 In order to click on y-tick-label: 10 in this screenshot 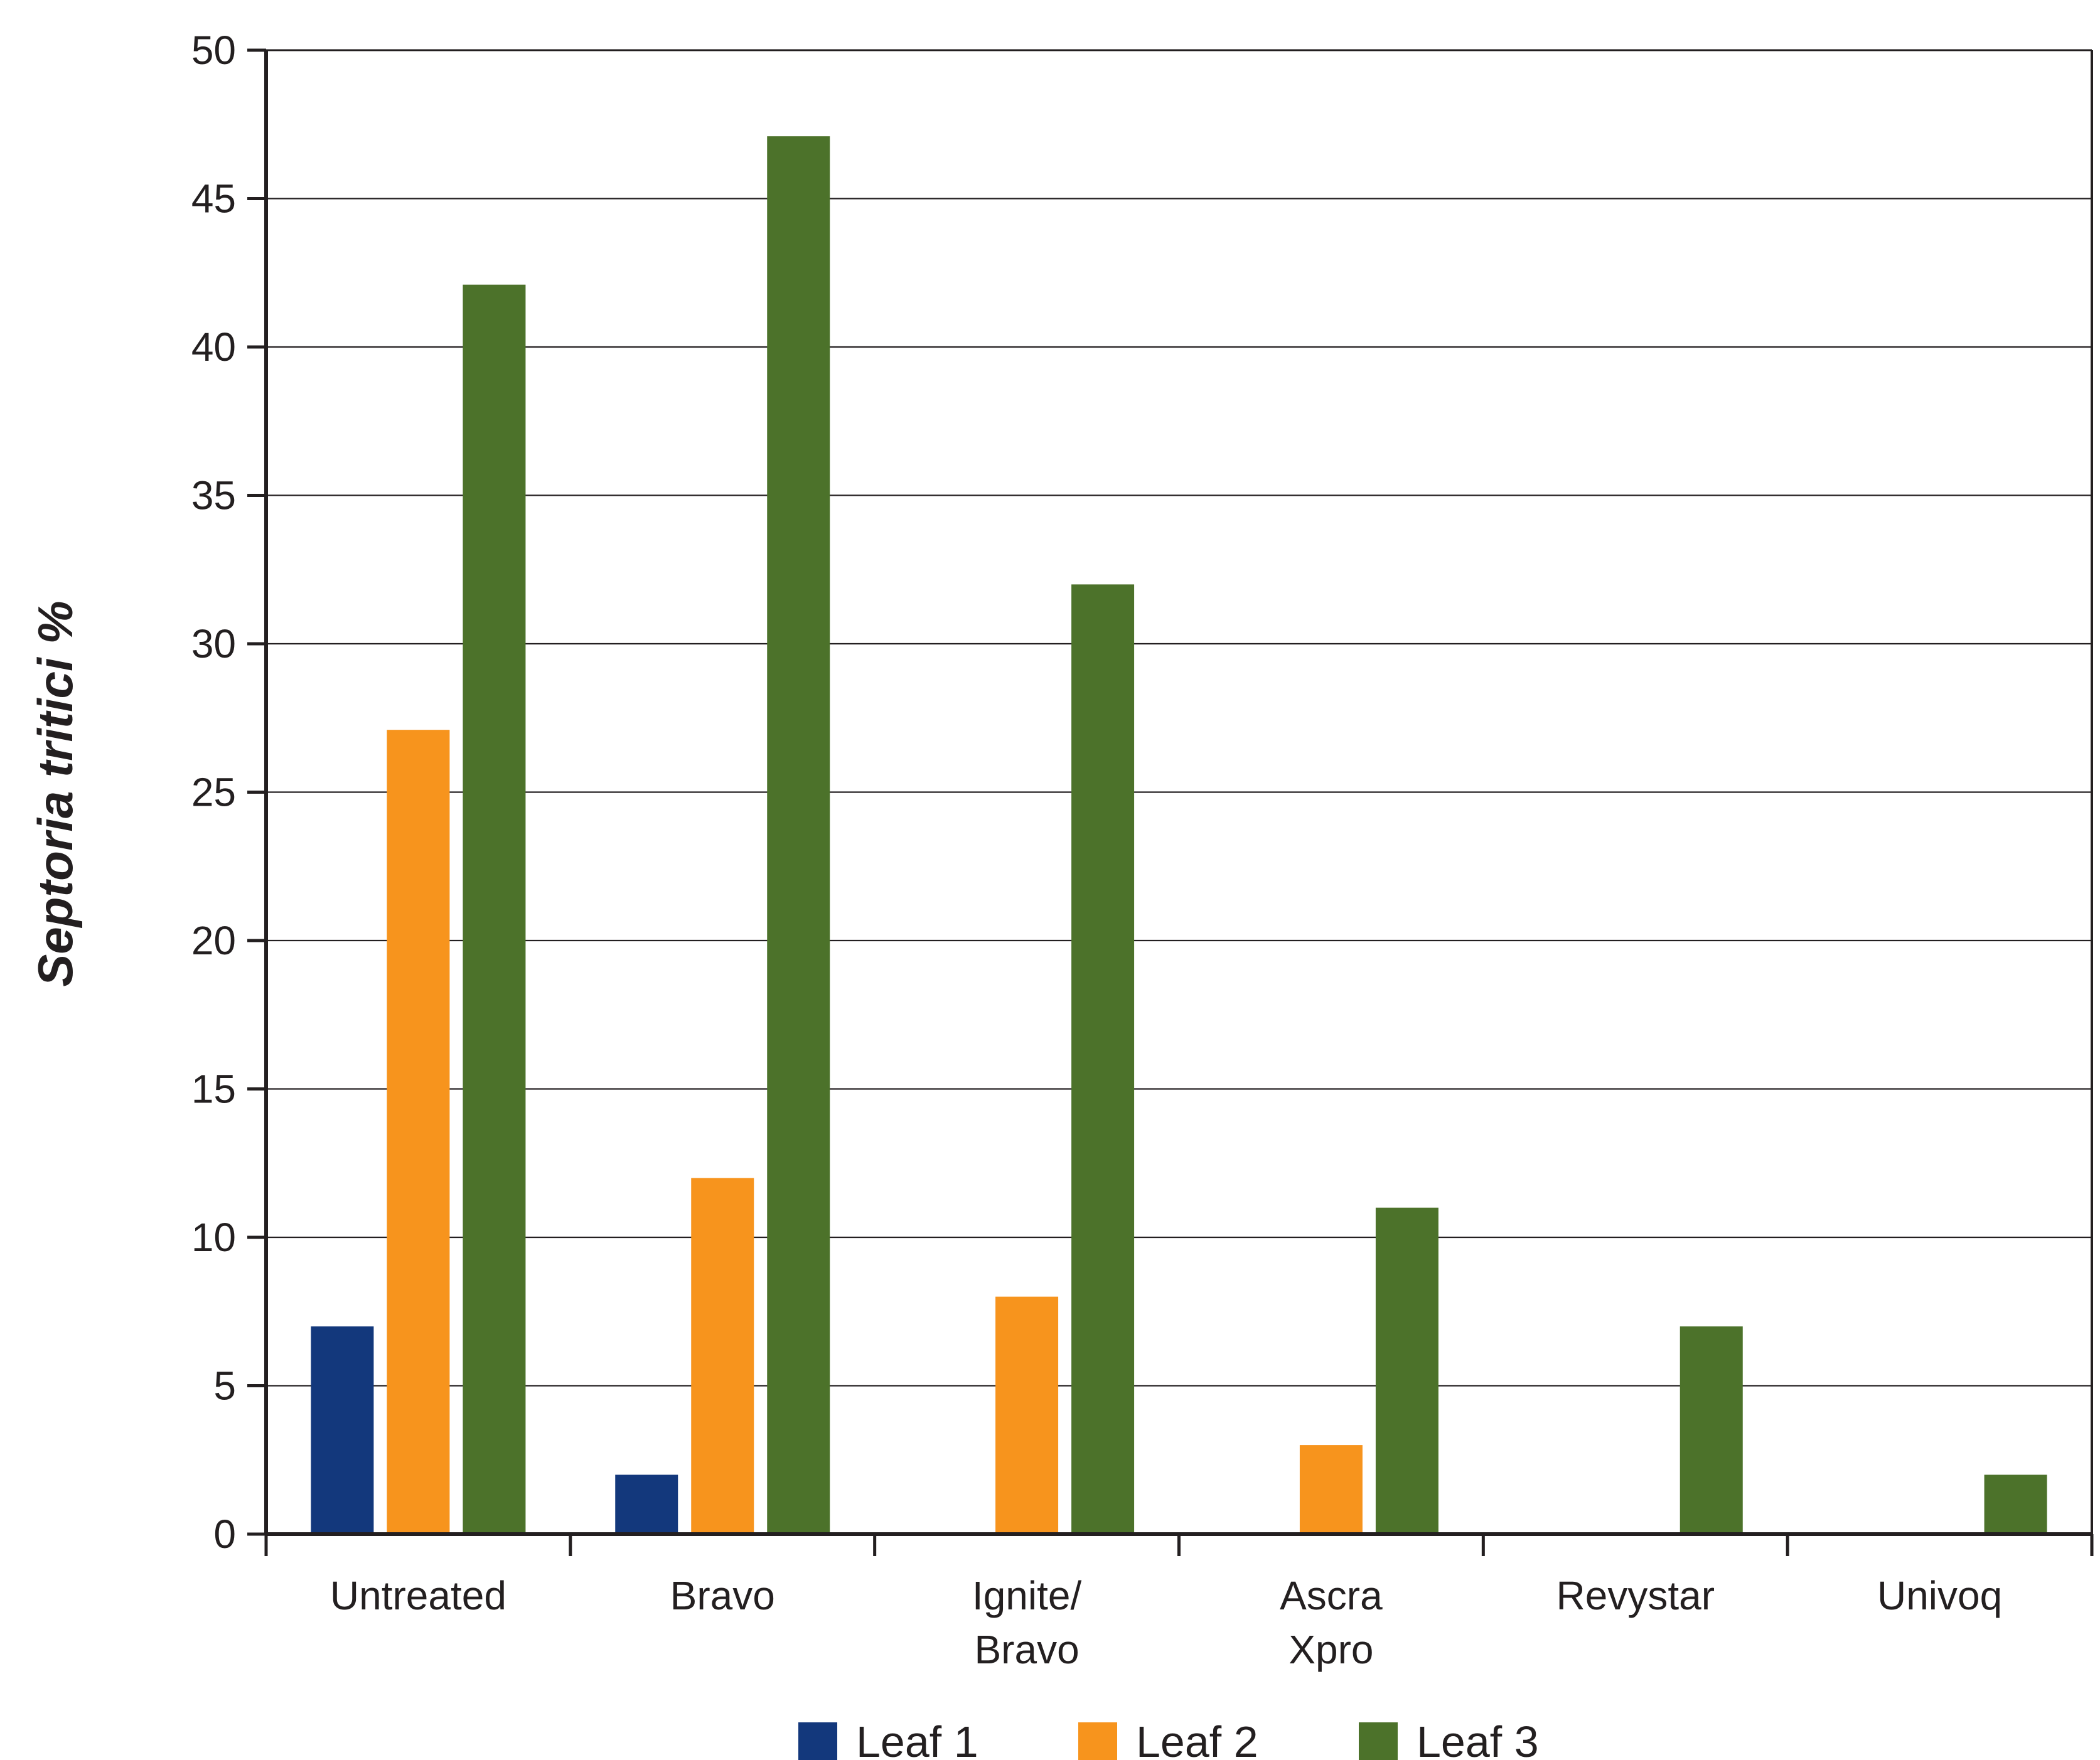, I will do `click(213, 1237)`.